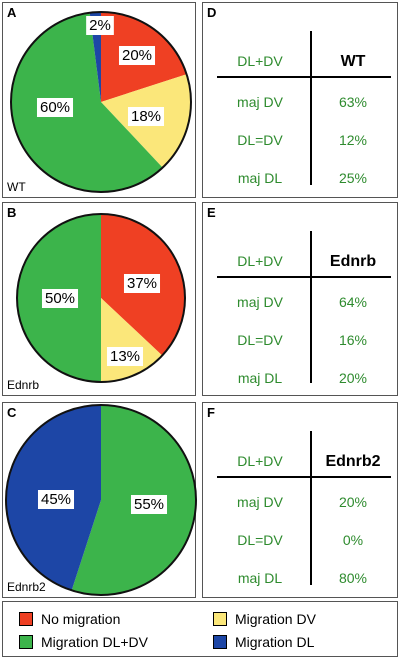 Image resolution: width=400 pixels, height=659 pixels. I want to click on table-header: WT, so click(353, 61).